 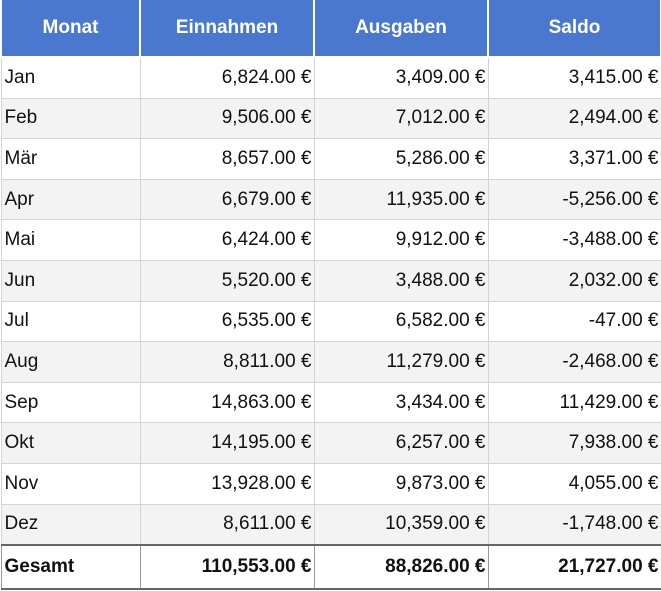 I want to click on amount-cell: 6,824.00 €, so click(x=227, y=77).